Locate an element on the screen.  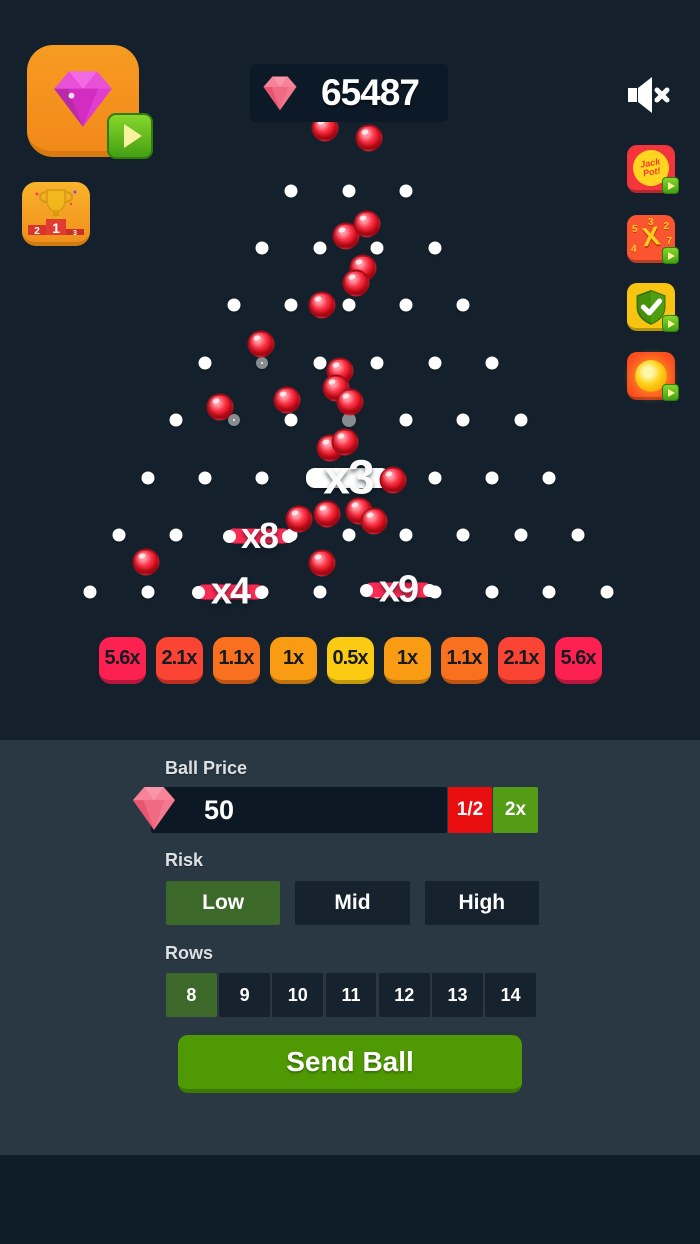
send-ball-button: Send Ball is located at coordinates (350, 1064).